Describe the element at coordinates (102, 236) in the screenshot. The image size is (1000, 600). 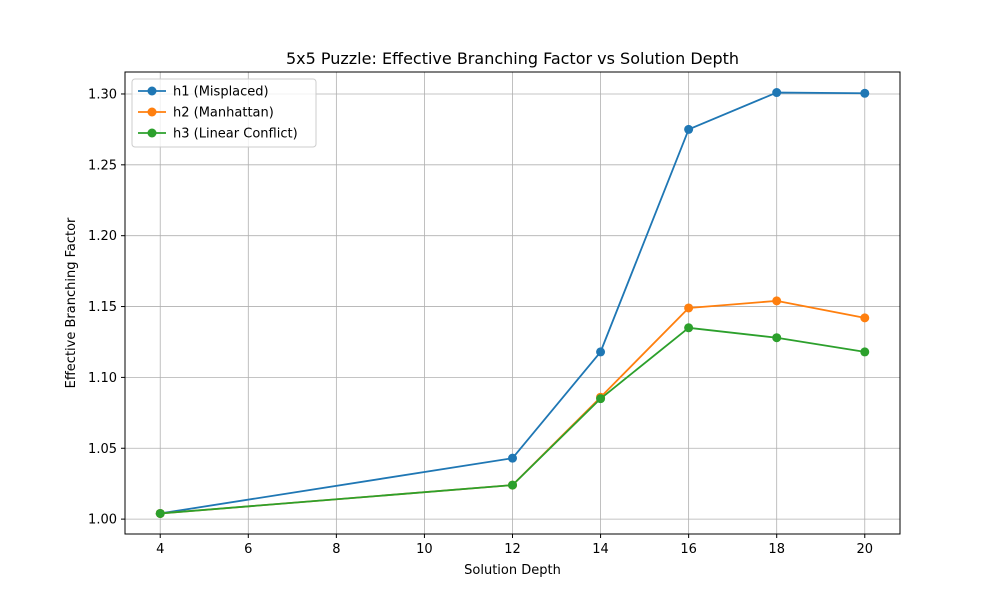
I see `y-tick-label: 1.20` at that location.